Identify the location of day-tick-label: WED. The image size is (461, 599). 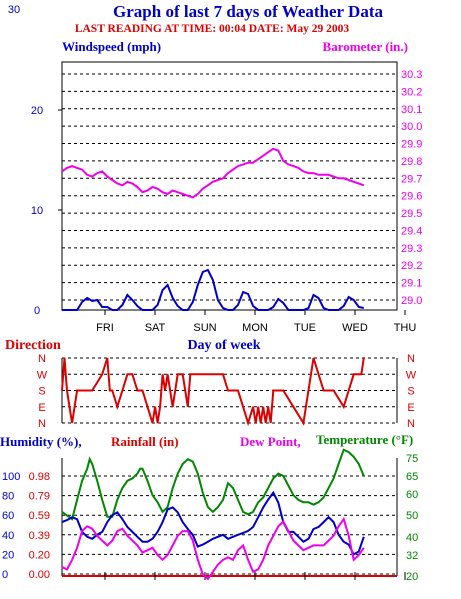
(355, 328).